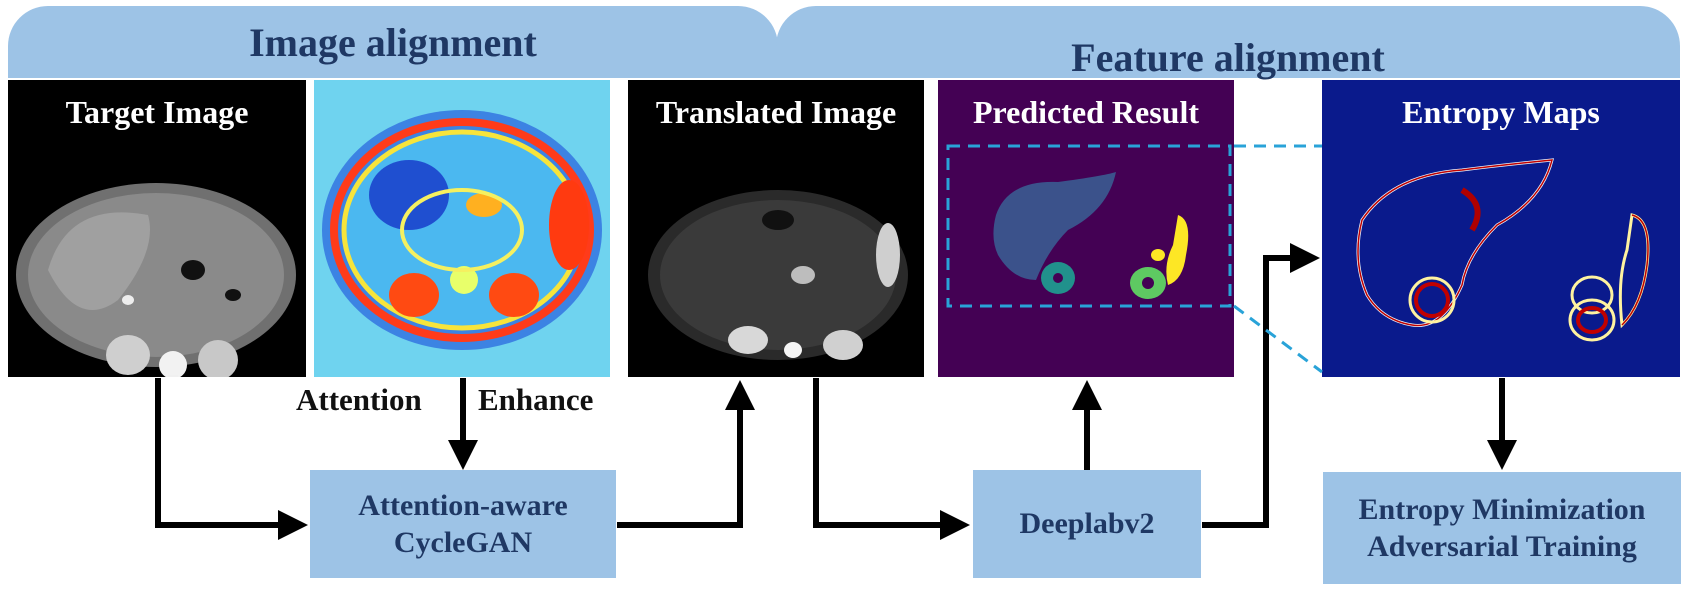  What do you see at coordinates (1278, 339) in the screenshot?
I see `zoom-line-bottom` at bounding box center [1278, 339].